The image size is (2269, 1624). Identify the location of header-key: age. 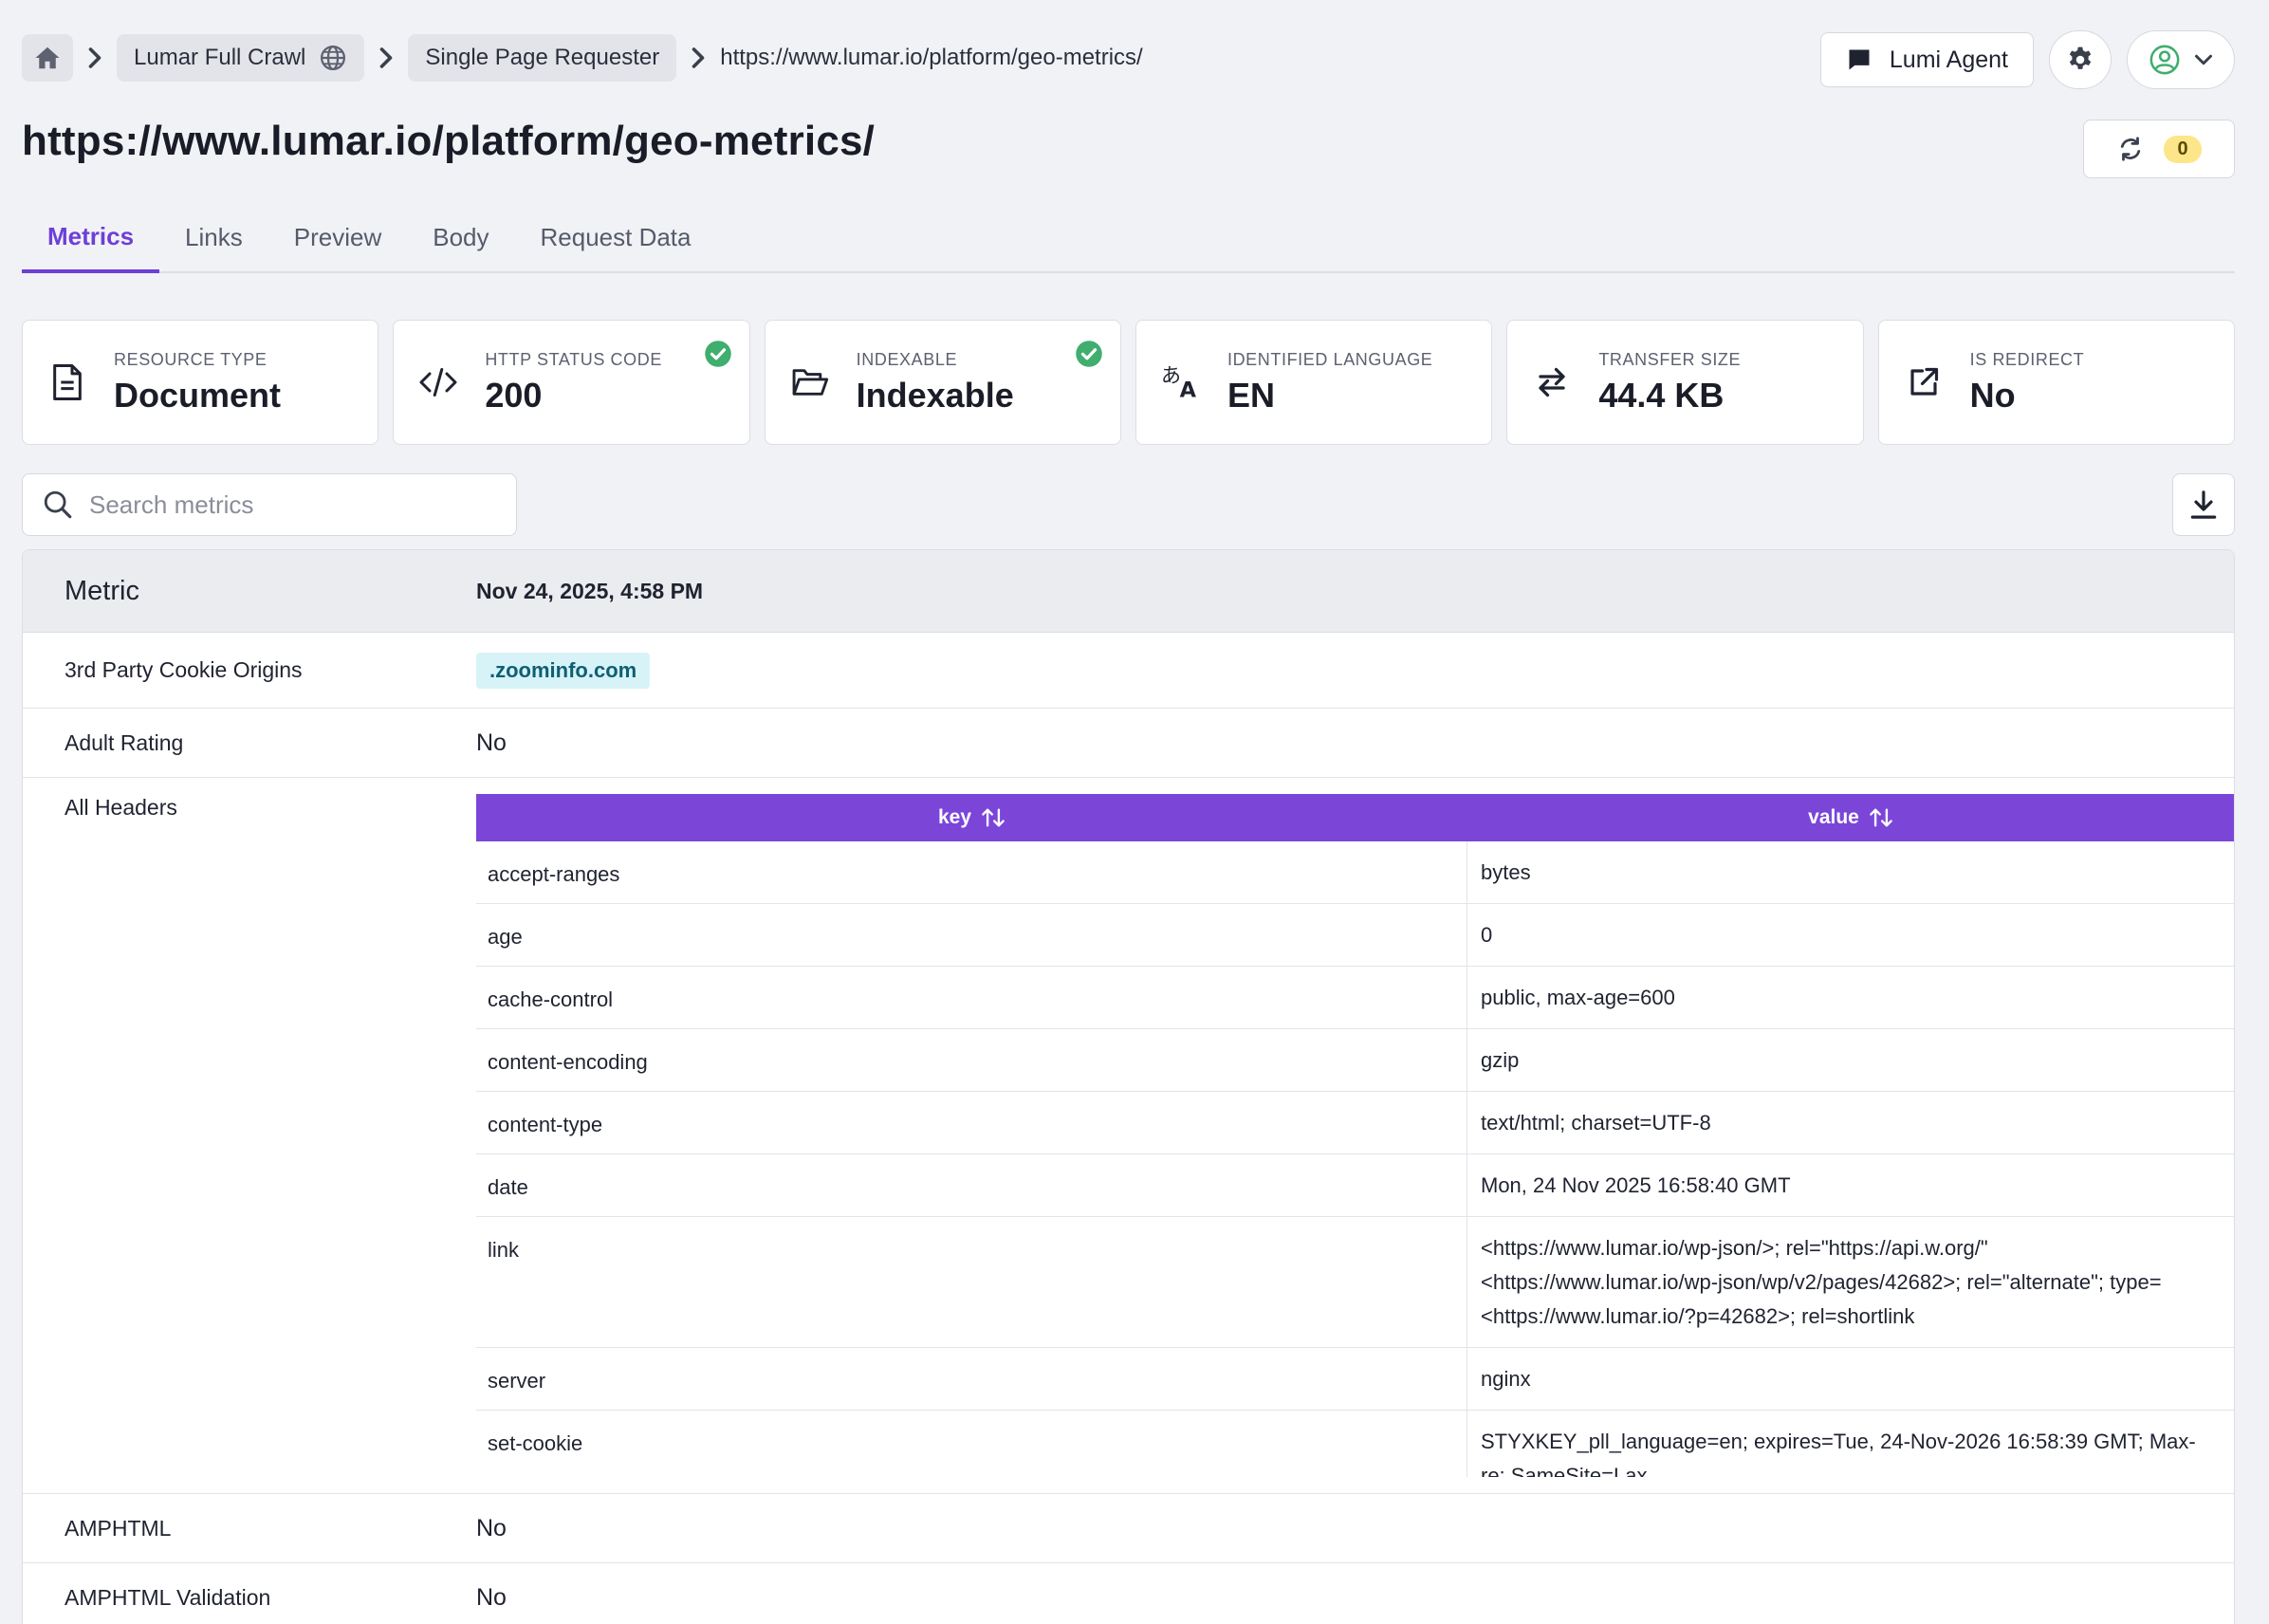
(971, 935).